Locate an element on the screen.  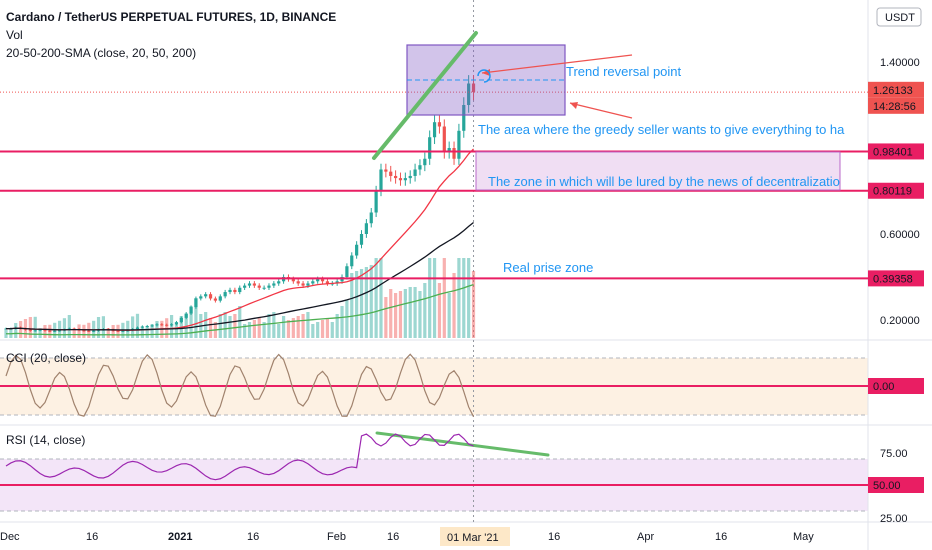
cci-zero-badge: 0.00 is located at coordinates (883, 387).